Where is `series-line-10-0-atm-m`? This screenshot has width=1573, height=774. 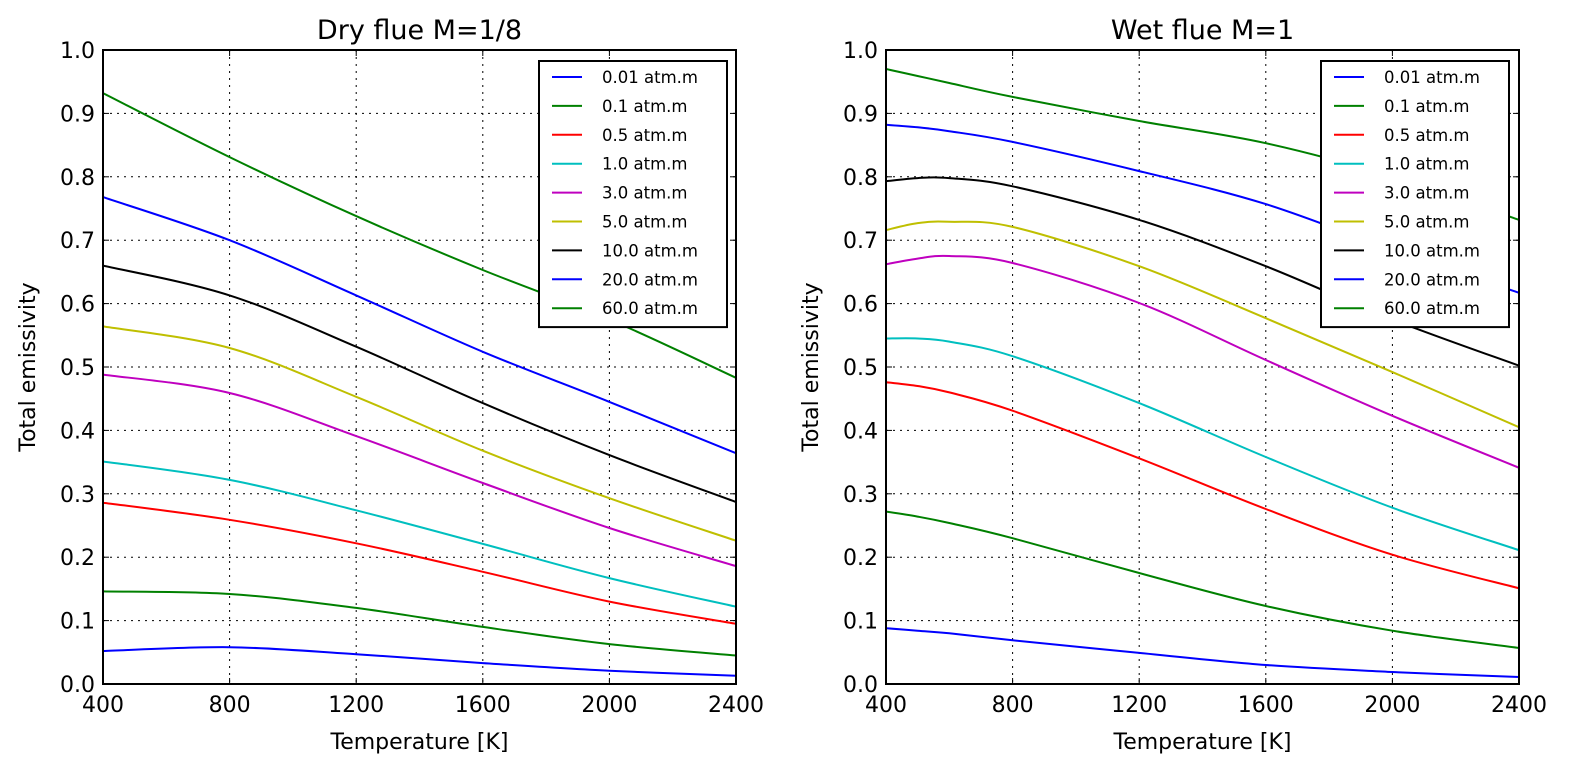 series-line-10-0-atm-m is located at coordinates (419, 383).